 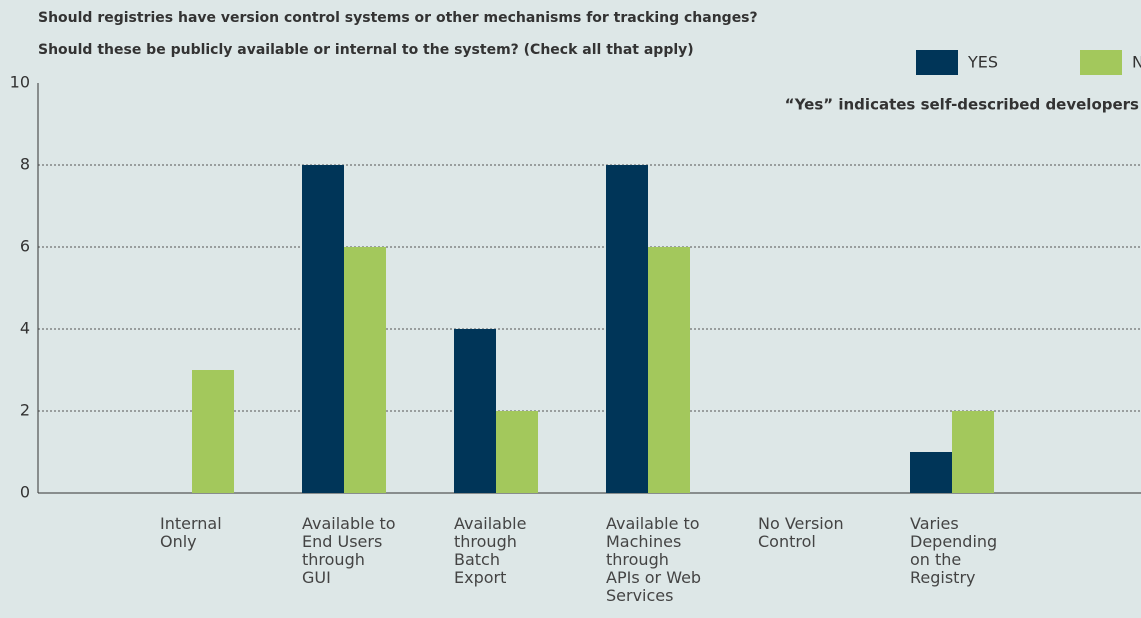 What do you see at coordinates (25, 410) in the screenshot?
I see `y-tick-label: 2` at bounding box center [25, 410].